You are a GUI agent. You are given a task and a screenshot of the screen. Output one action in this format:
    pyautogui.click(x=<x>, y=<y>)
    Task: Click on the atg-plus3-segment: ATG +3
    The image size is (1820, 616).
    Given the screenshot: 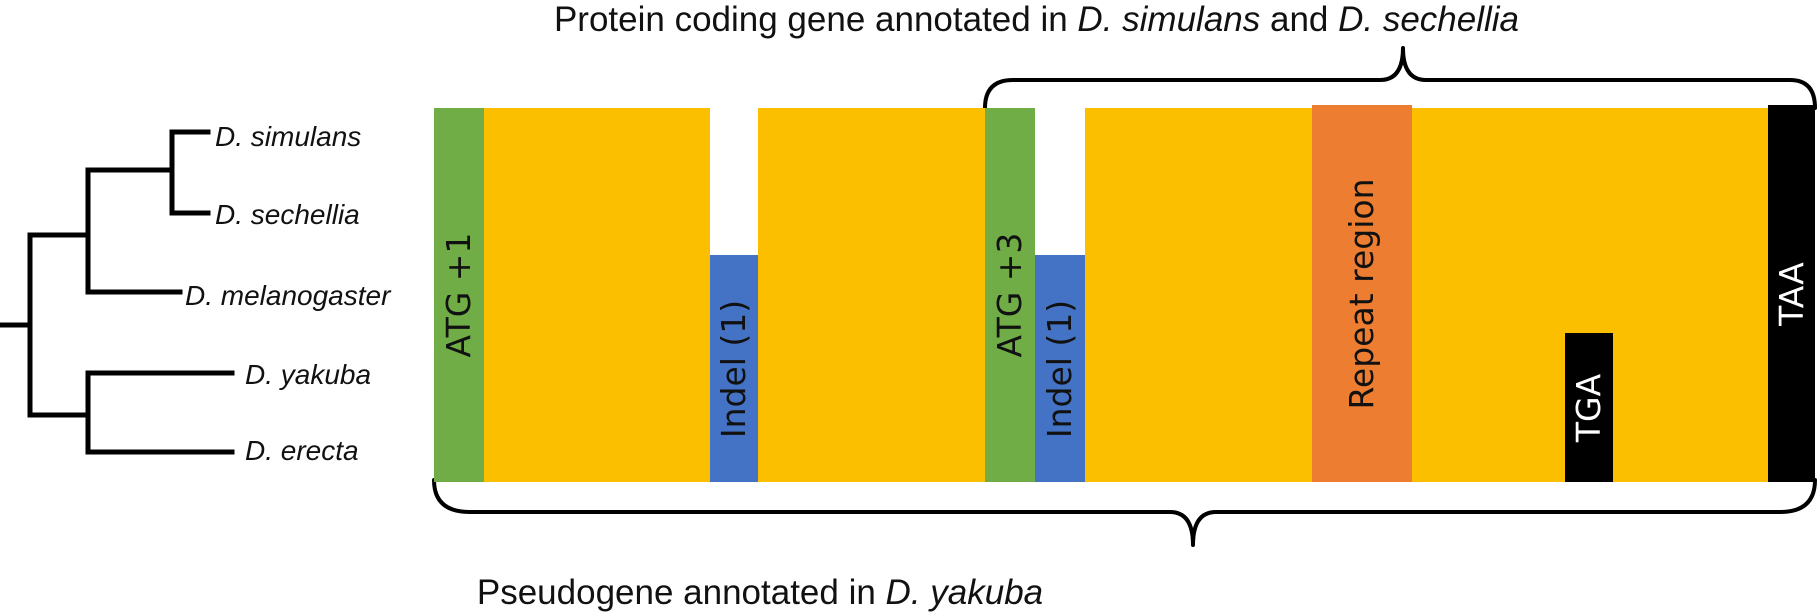 What is the action you would take?
    pyautogui.click(x=1010, y=295)
    